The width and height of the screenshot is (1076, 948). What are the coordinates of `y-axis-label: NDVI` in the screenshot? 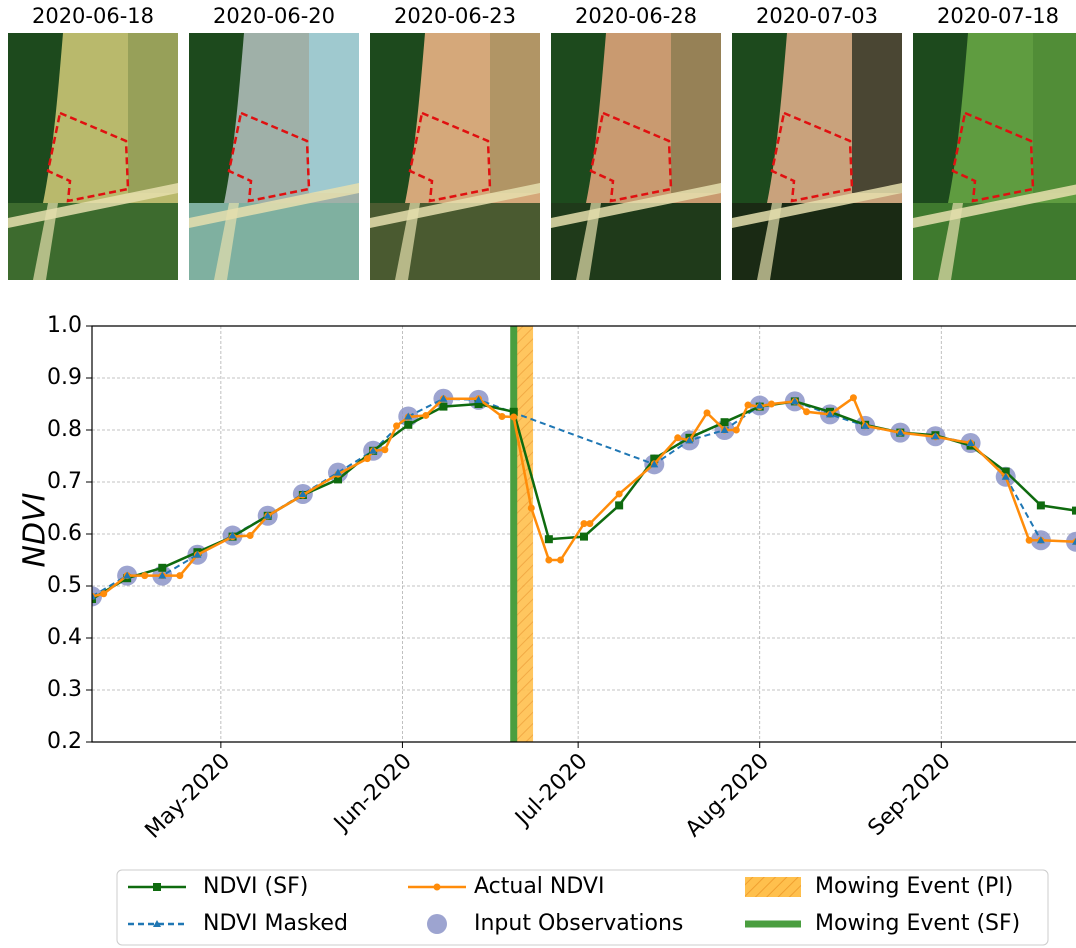 It's located at (35, 529).